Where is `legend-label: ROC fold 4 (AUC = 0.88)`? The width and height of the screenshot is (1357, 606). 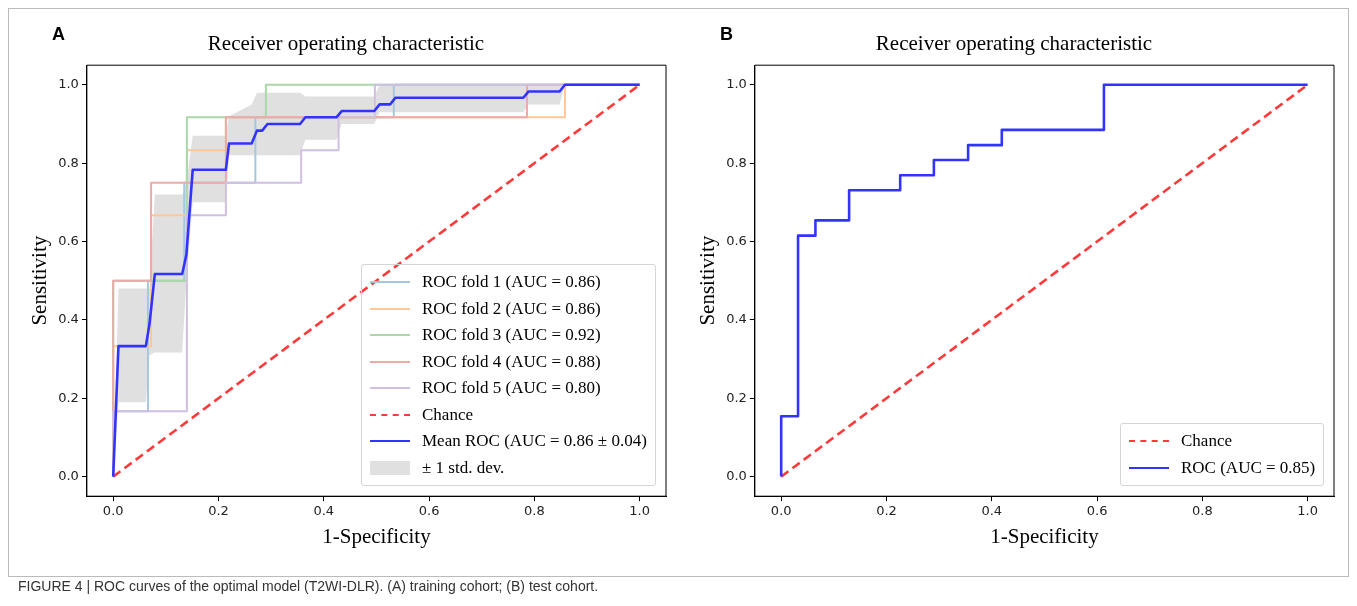 legend-label: ROC fold 4 (AUC = 0.88) is located at coordinates (511, 361).